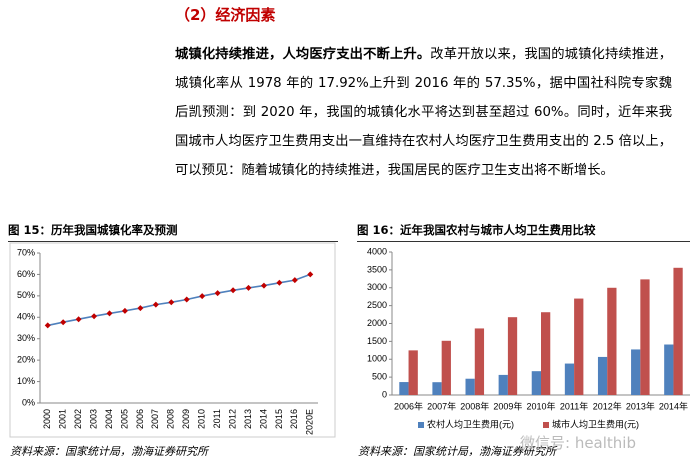  Describe the element at coordinates (186, 419) in the screenshot. I see `x-tick-label: 2009` at that location.